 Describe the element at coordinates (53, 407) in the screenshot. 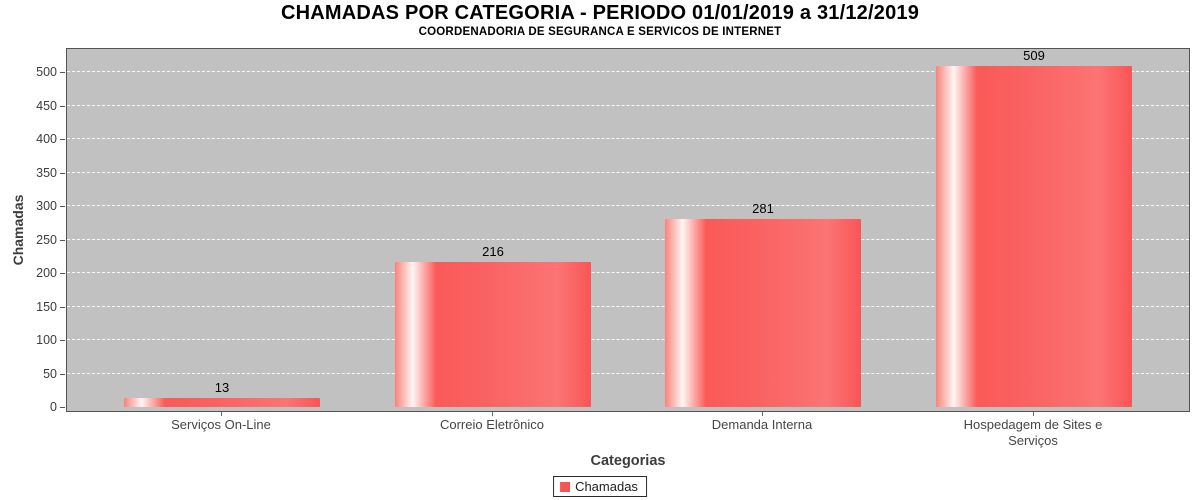

I see `y-tick-label: 0` at that location.